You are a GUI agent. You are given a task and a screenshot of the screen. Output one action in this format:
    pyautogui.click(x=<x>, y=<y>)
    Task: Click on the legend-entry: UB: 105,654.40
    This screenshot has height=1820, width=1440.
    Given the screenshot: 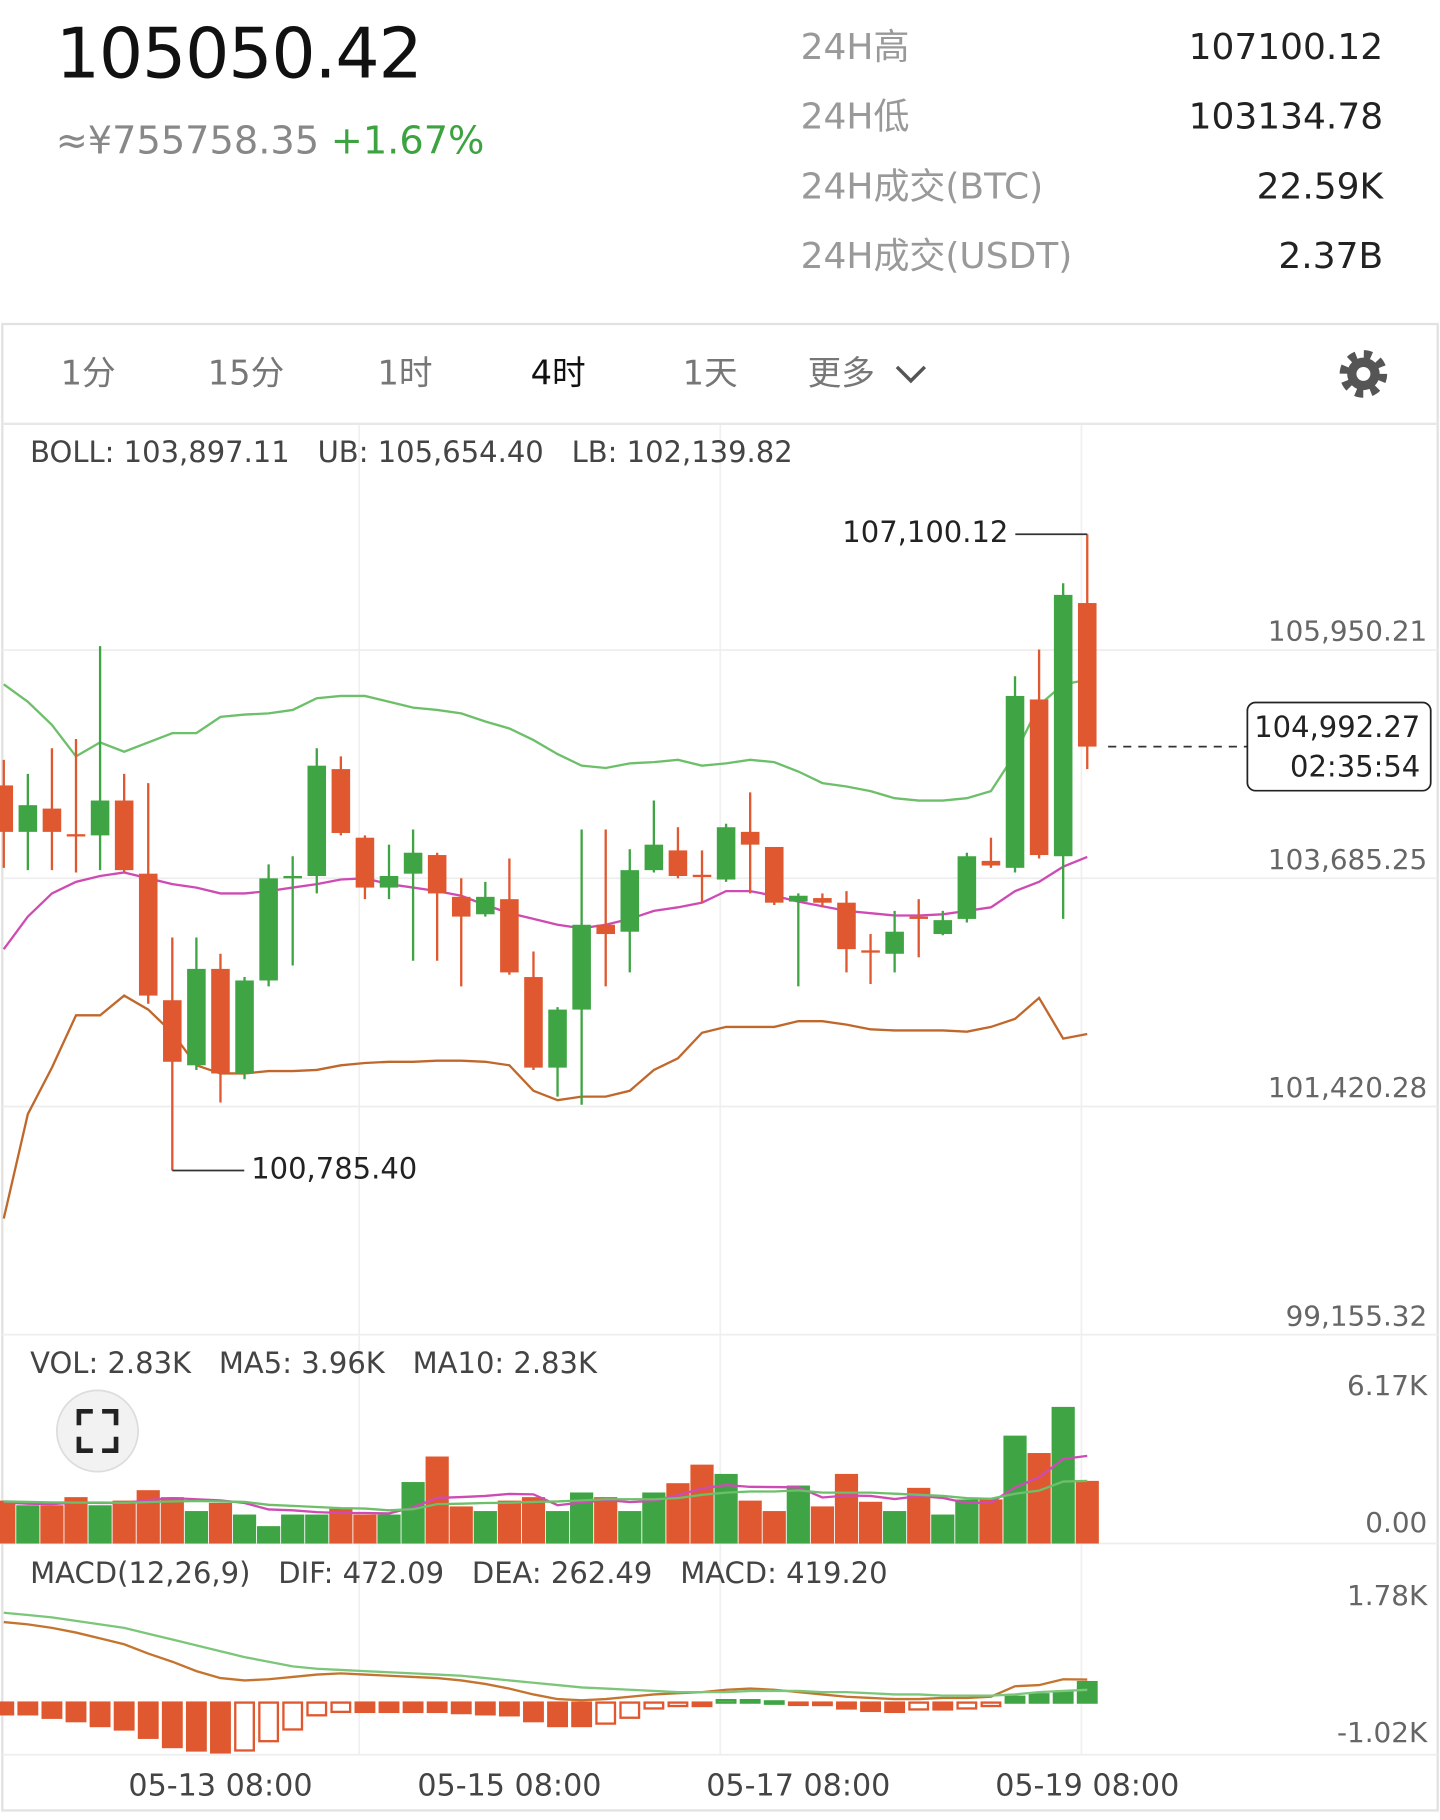 What is the action you would take?
    pyautogui.click(x=431, y=452)
    